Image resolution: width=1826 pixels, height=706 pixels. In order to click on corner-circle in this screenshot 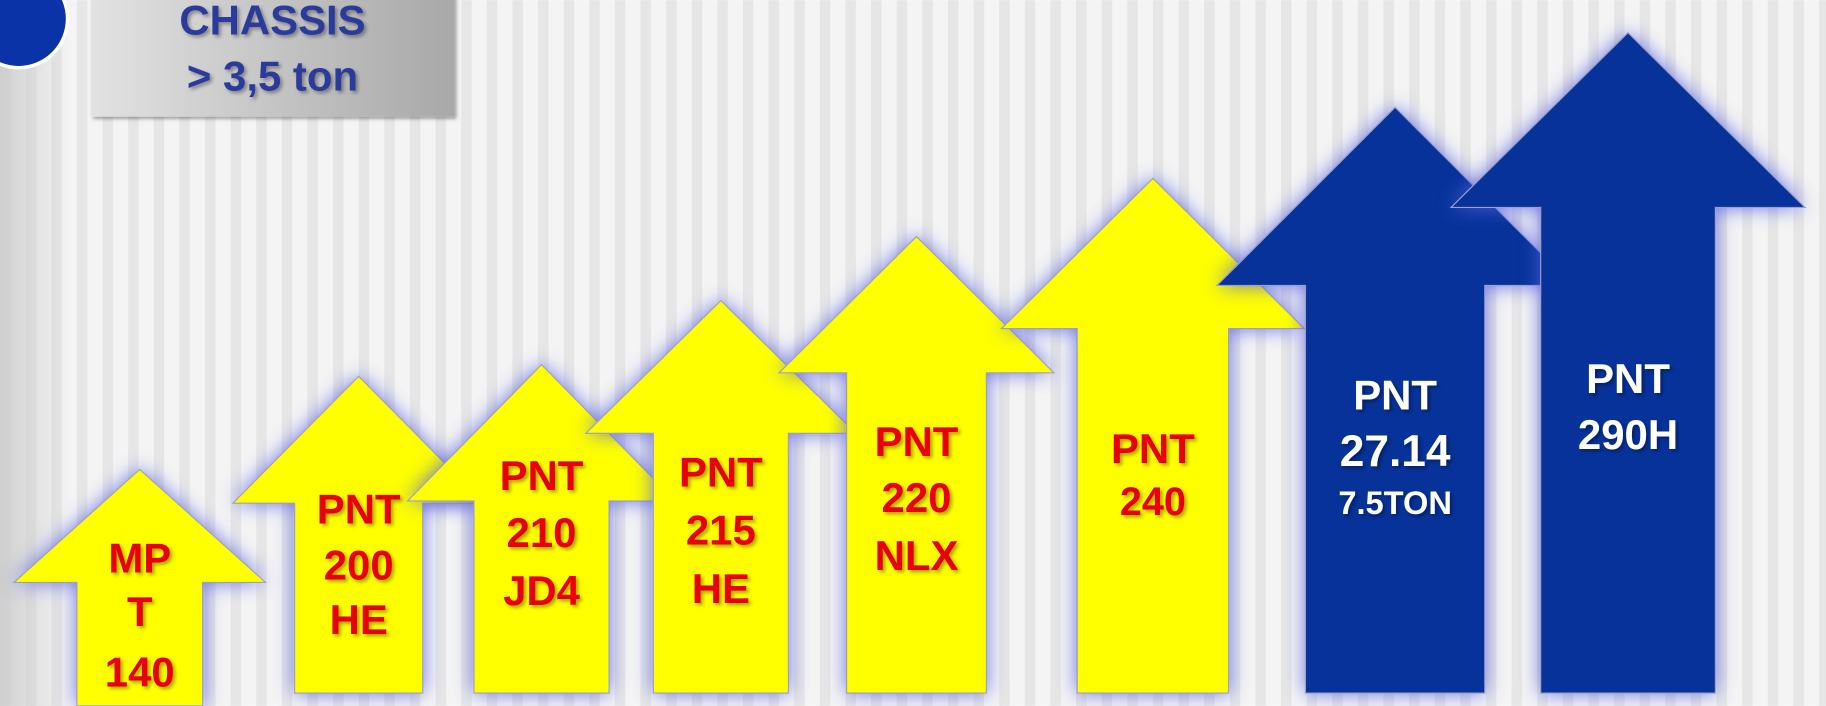, I will do `click(35, 35)`.